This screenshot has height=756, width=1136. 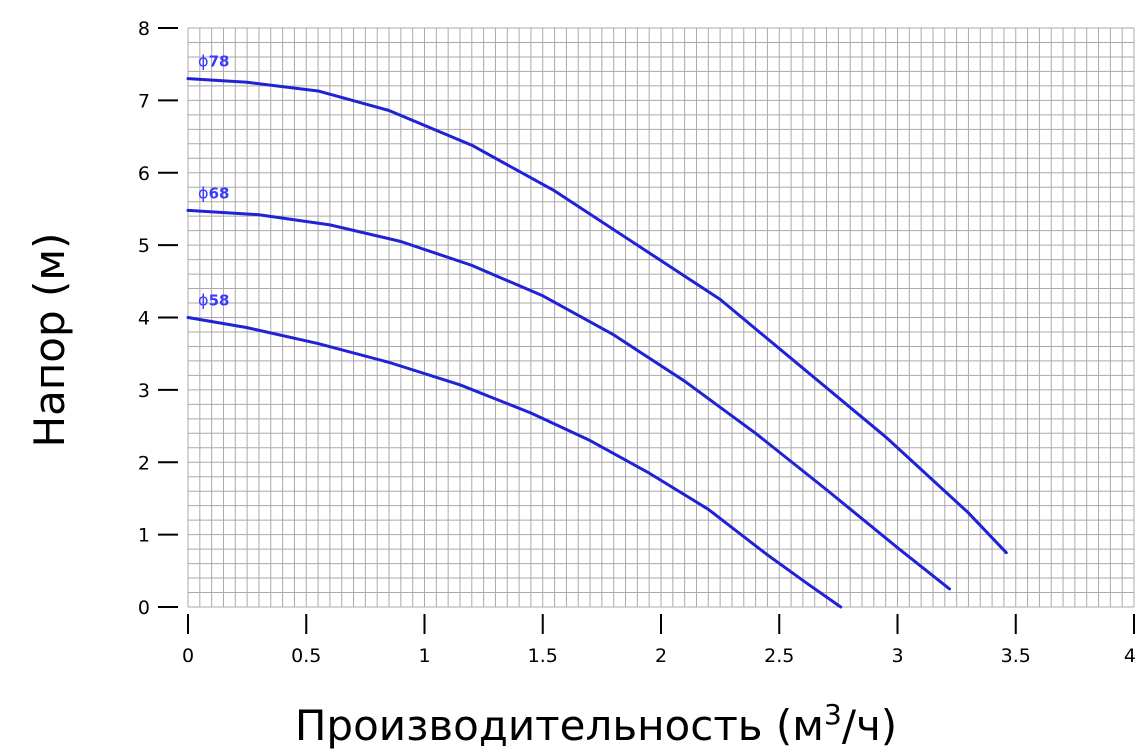 What do you see at coordinates (219, 62) in the screenshot?
I see `series-label-number: 78` at bounding box center [219, 62].